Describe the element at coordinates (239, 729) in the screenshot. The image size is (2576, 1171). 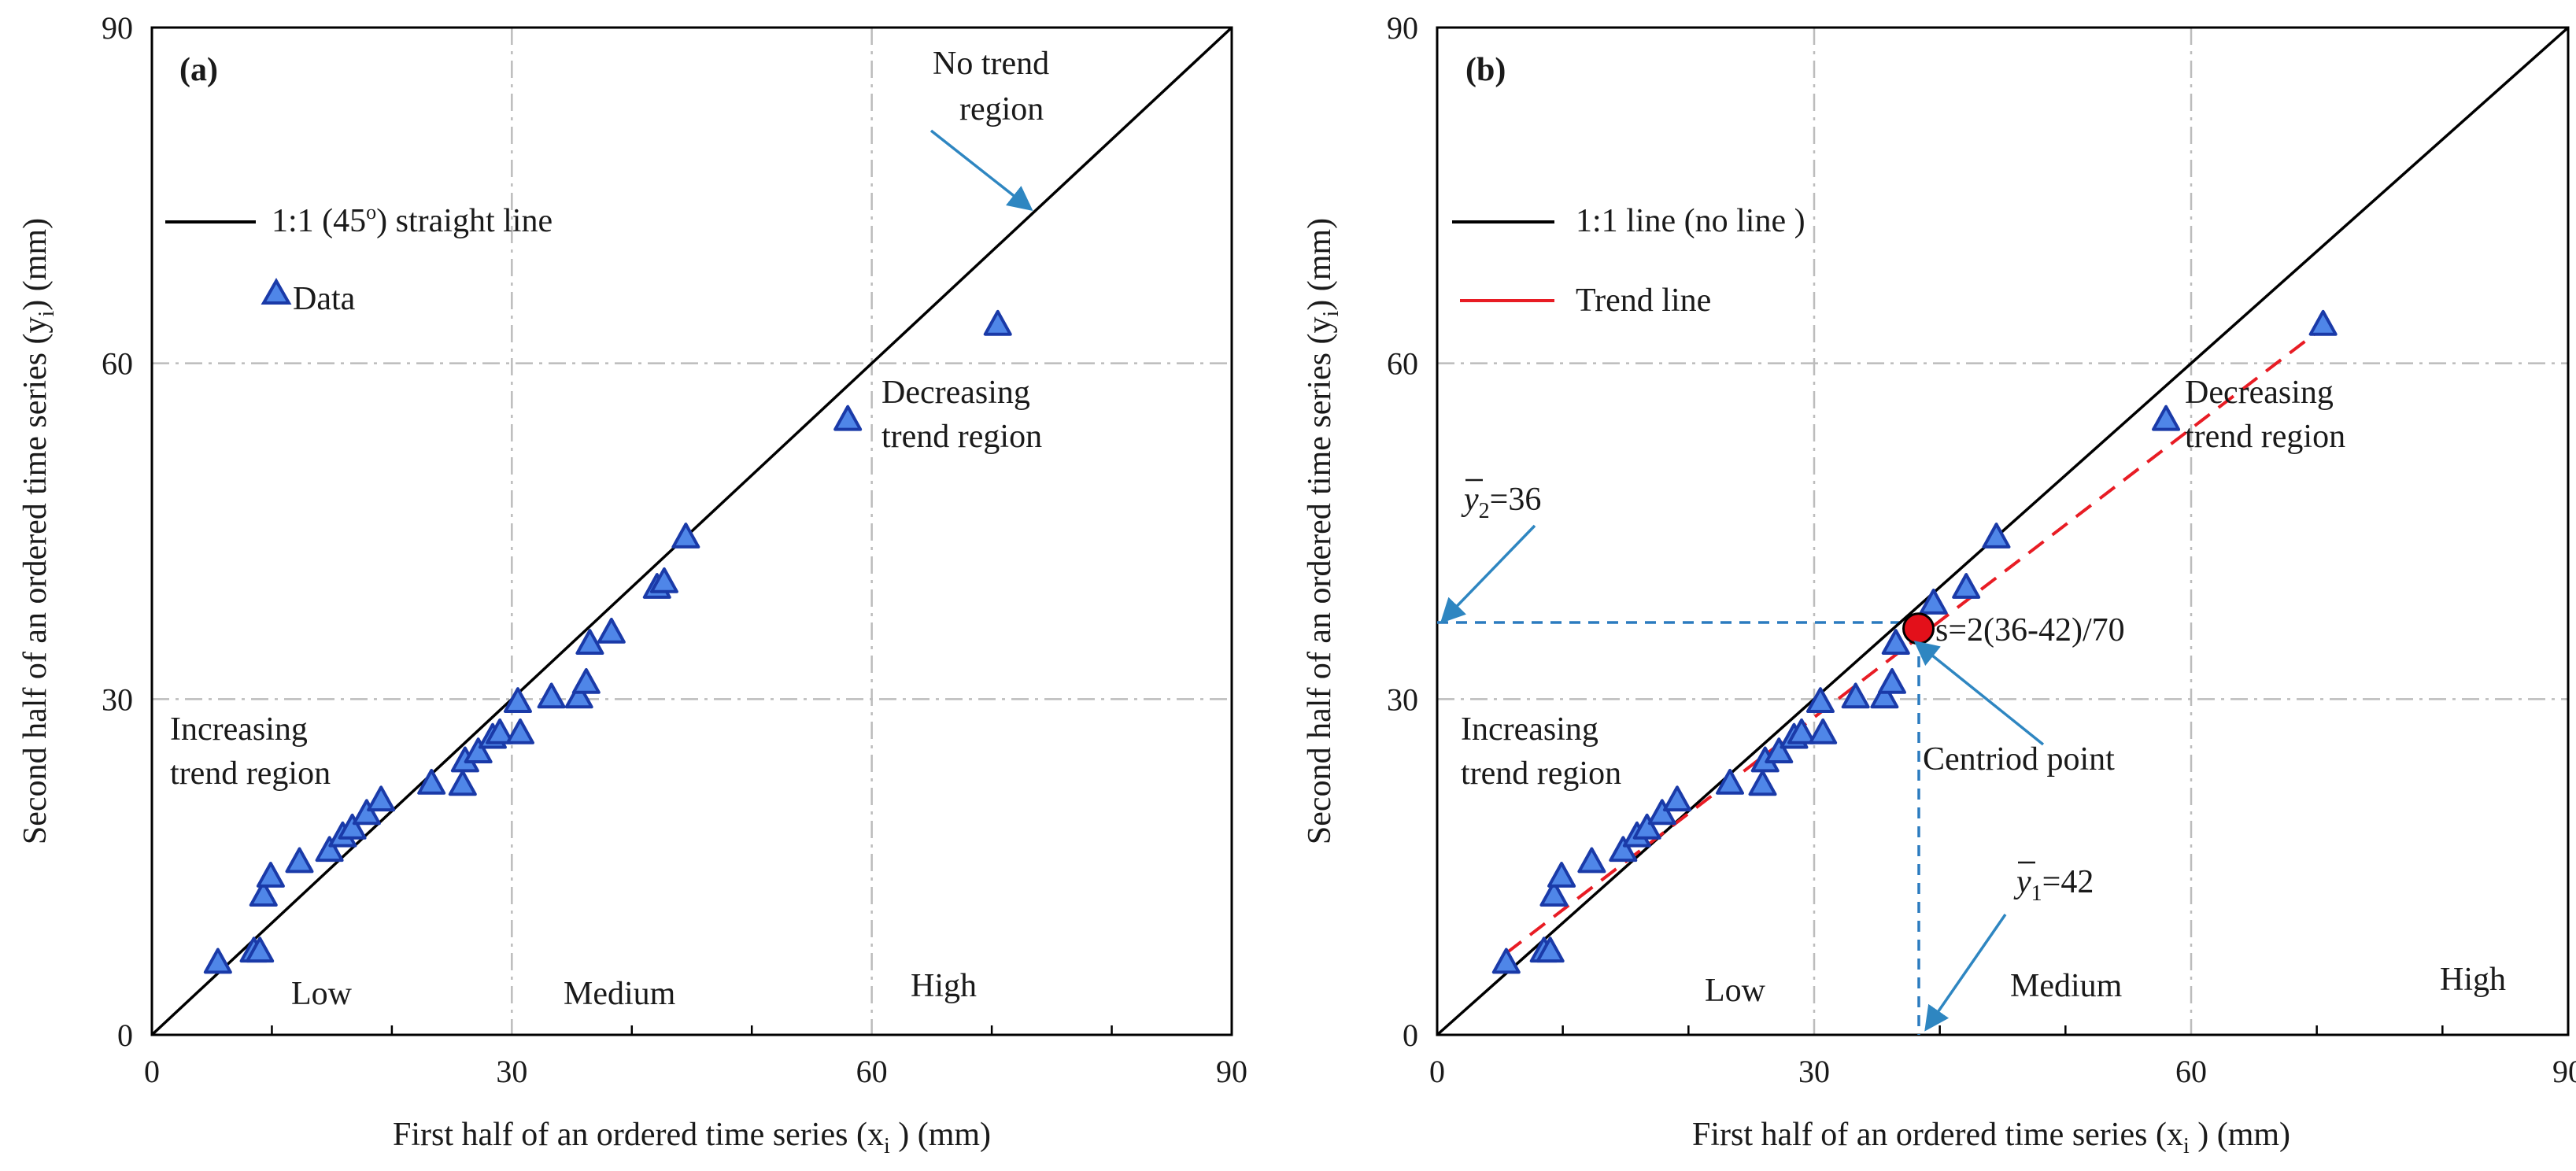
I see `increasing-label-a-1: Increasing` at that location.